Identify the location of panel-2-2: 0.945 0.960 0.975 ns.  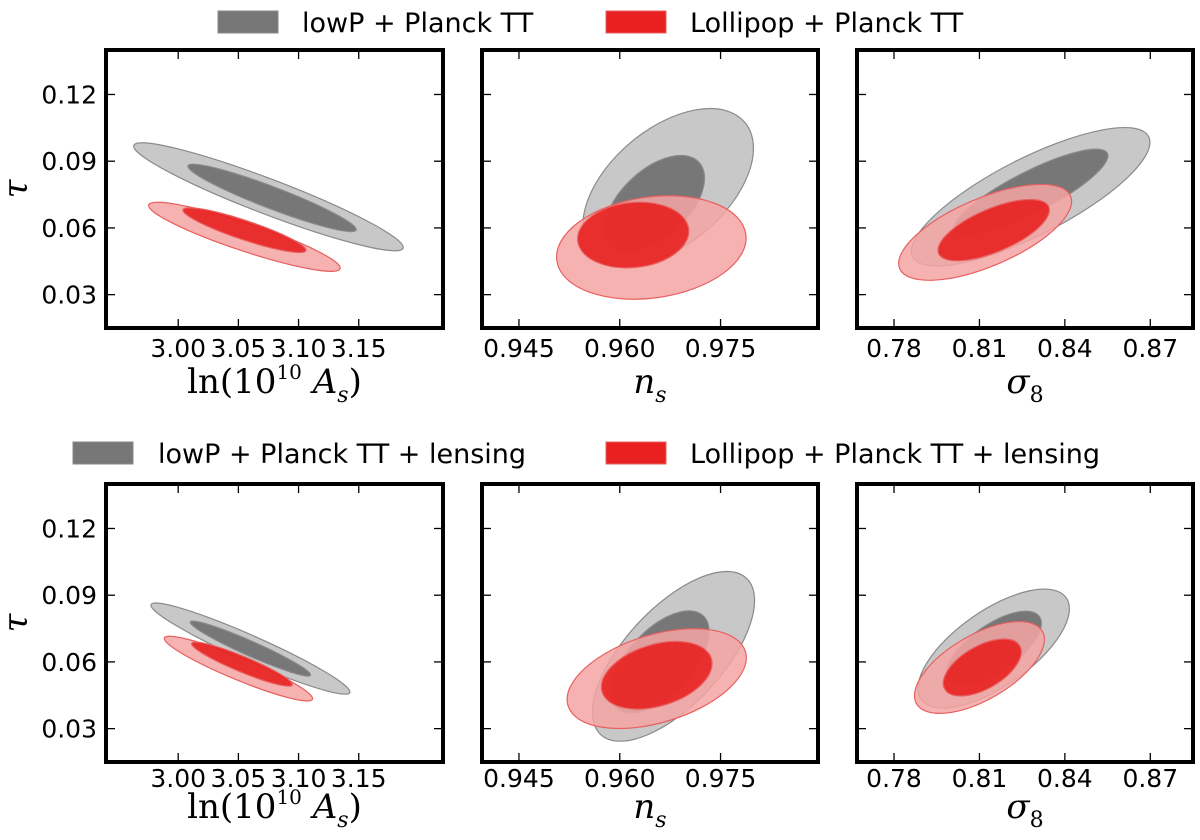
(650, 657).